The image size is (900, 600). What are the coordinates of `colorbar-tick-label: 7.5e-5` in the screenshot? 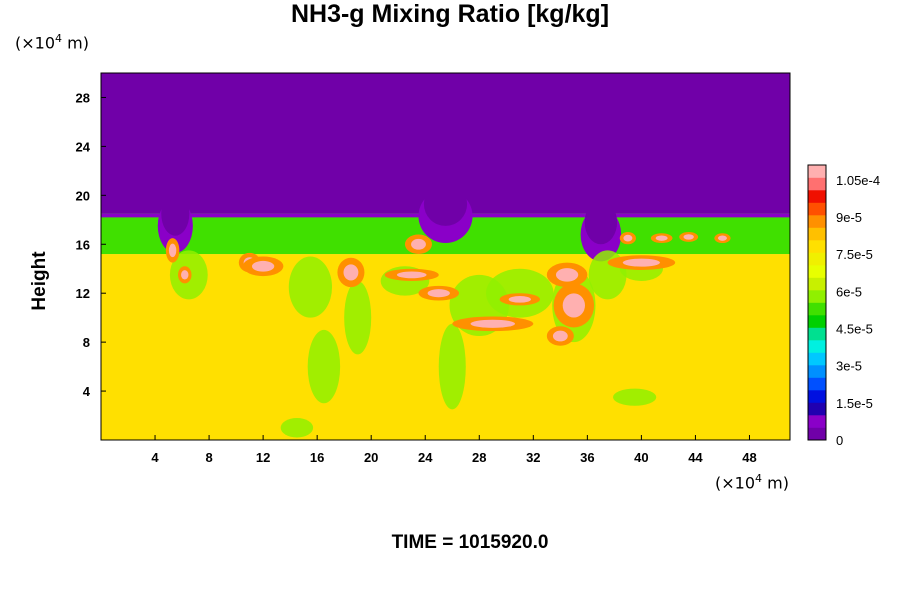 It's located at (854, 254).